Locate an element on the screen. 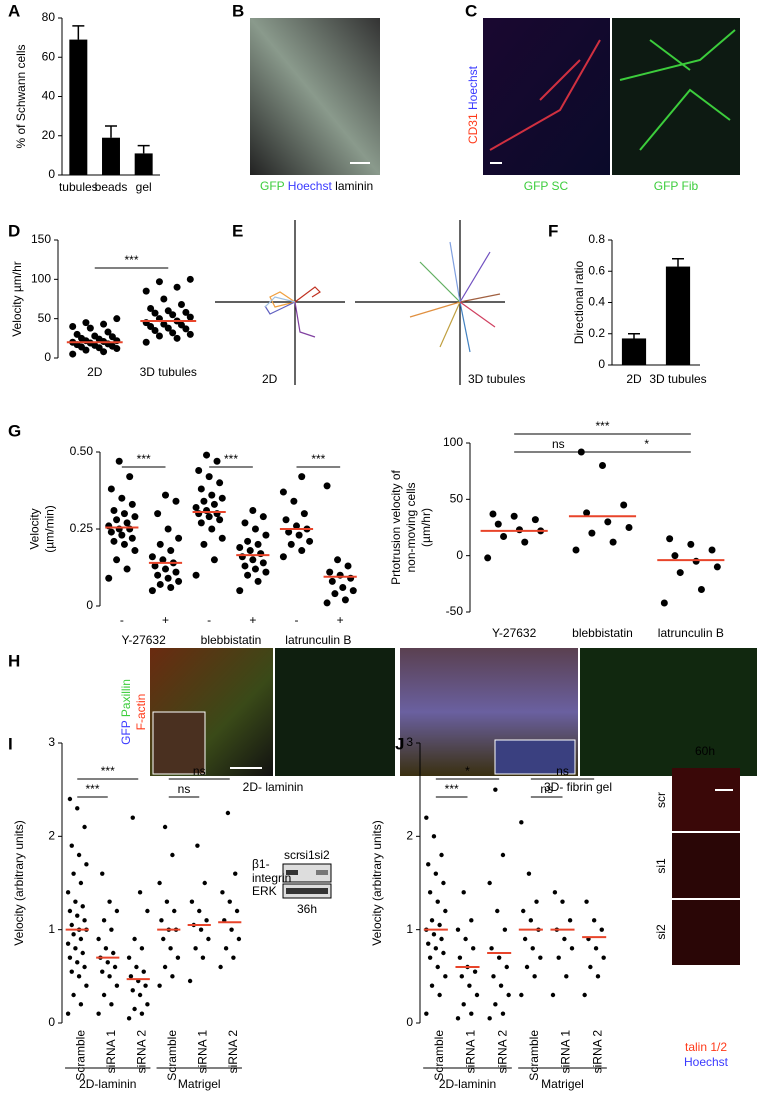  x-tick-label: blebbistatin is located at coordinates (602, 633).